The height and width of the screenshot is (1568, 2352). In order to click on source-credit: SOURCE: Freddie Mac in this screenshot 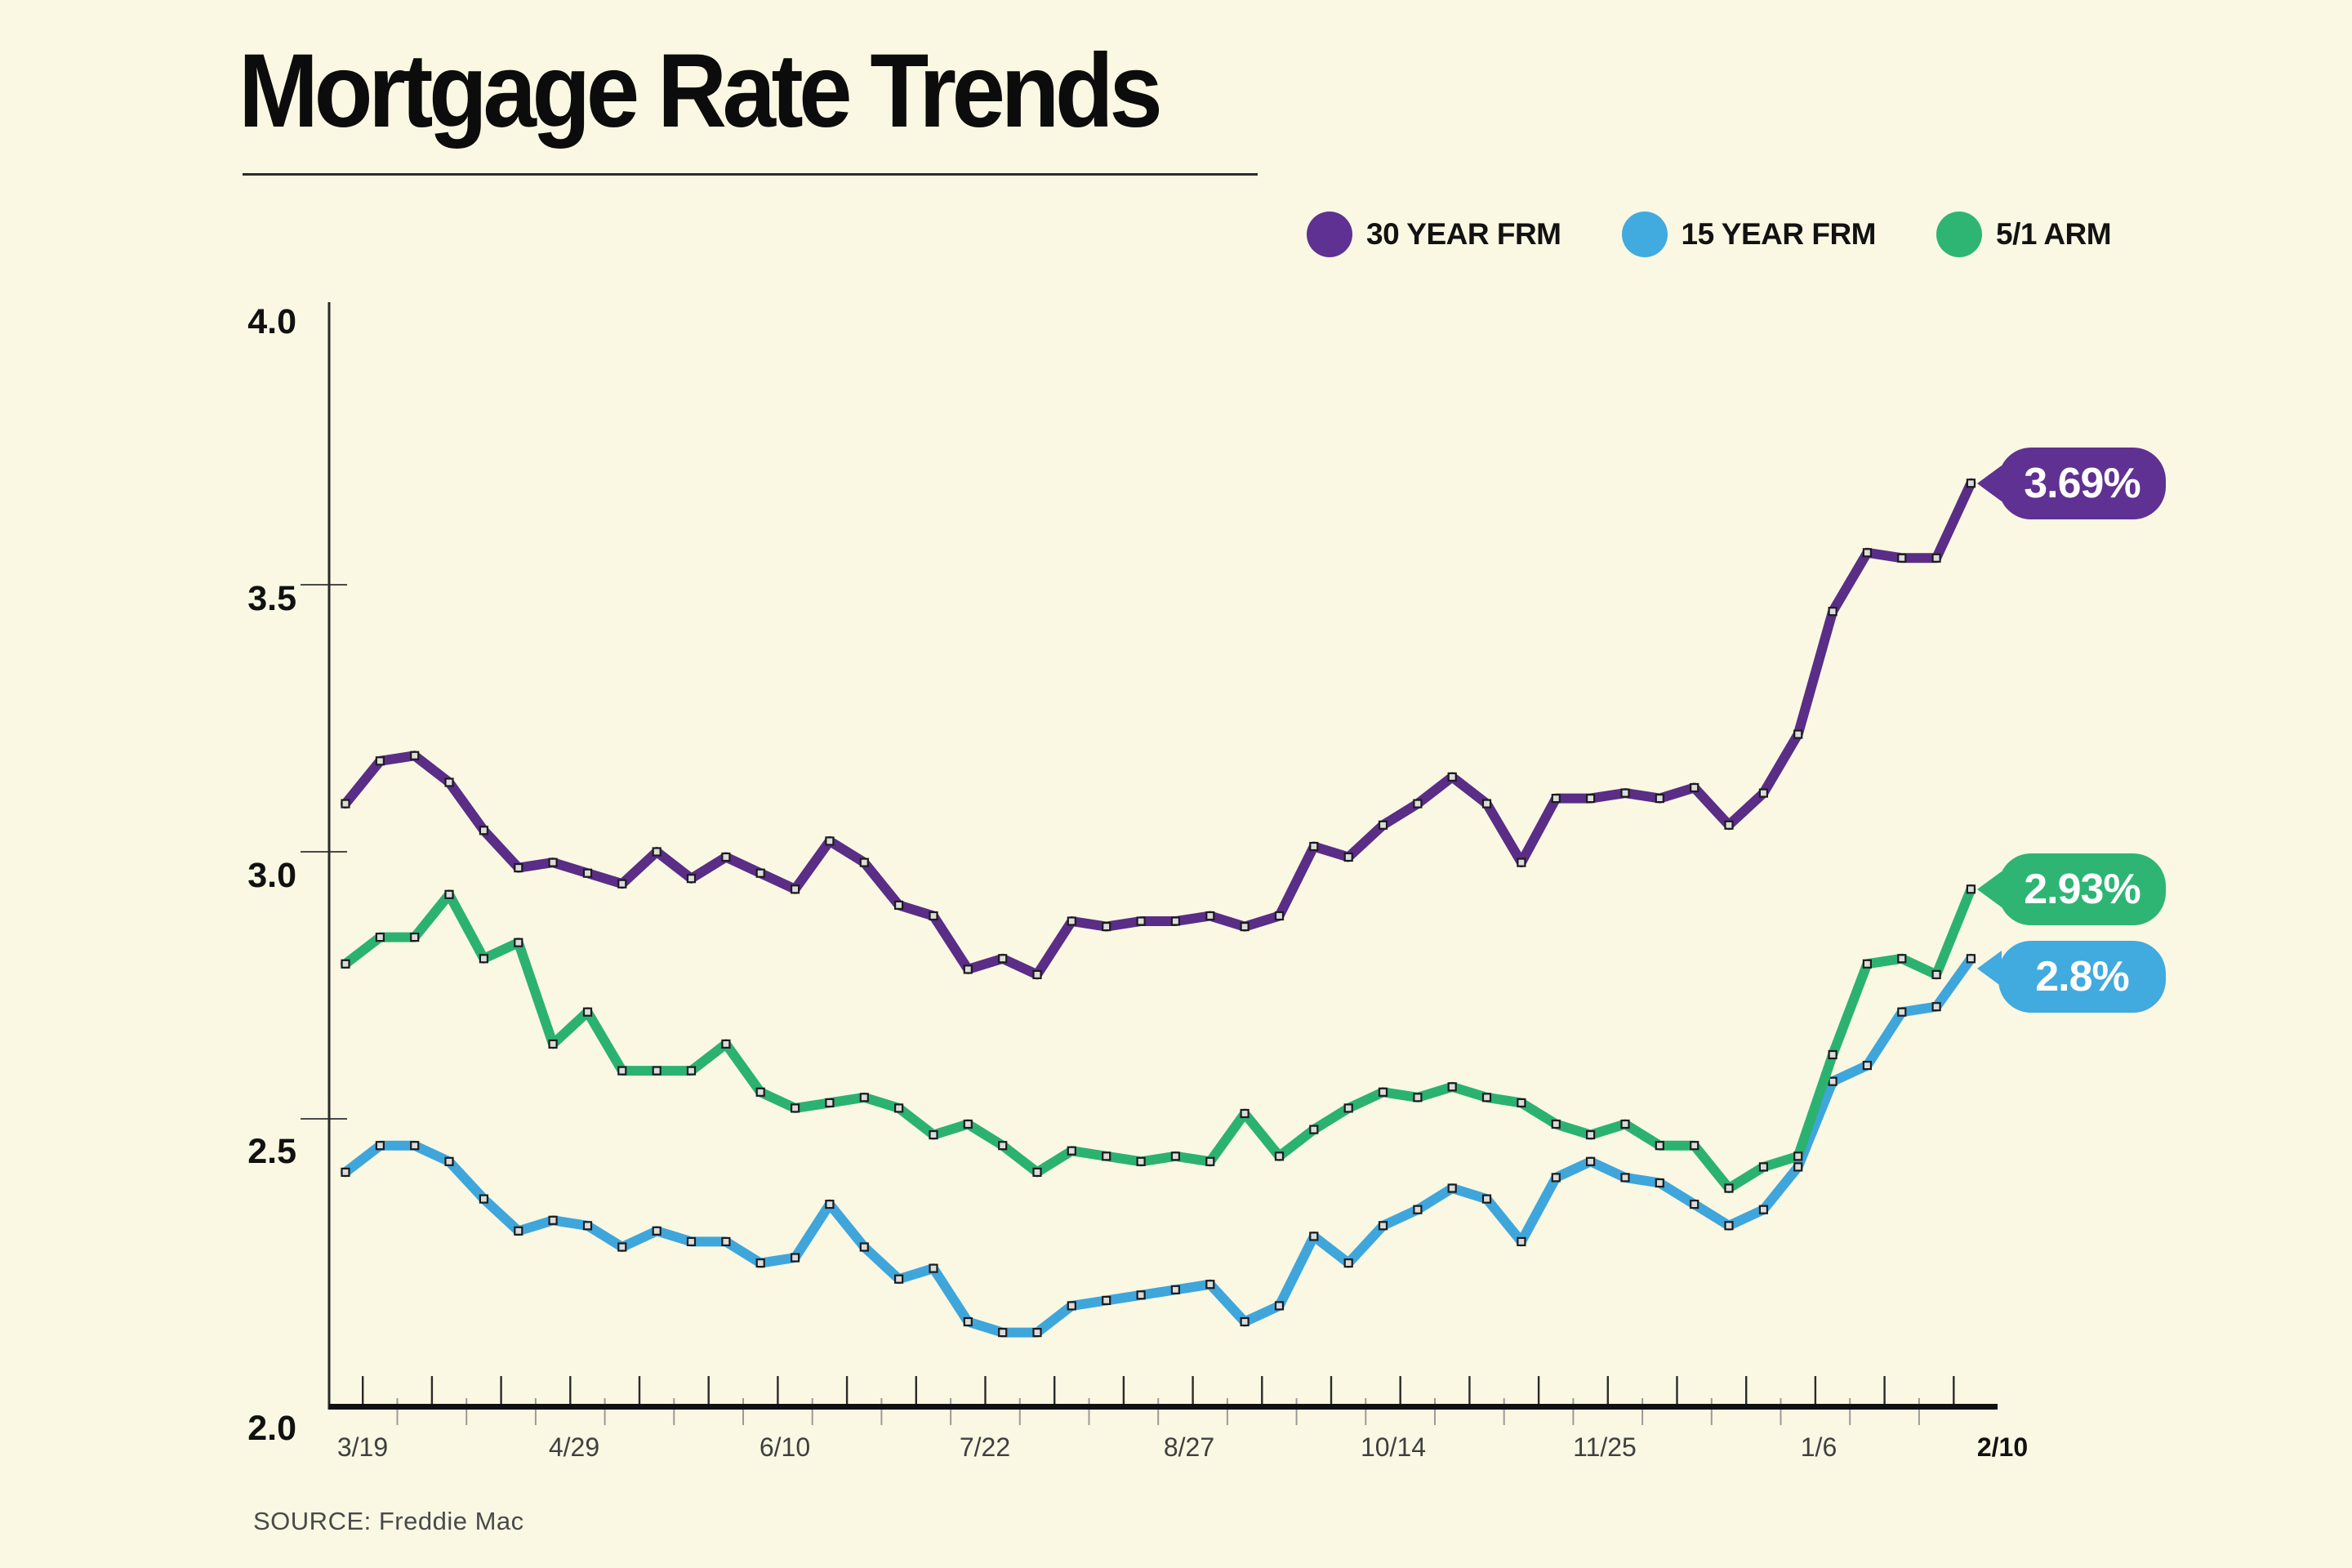, I will do `click(388, 1521)`.